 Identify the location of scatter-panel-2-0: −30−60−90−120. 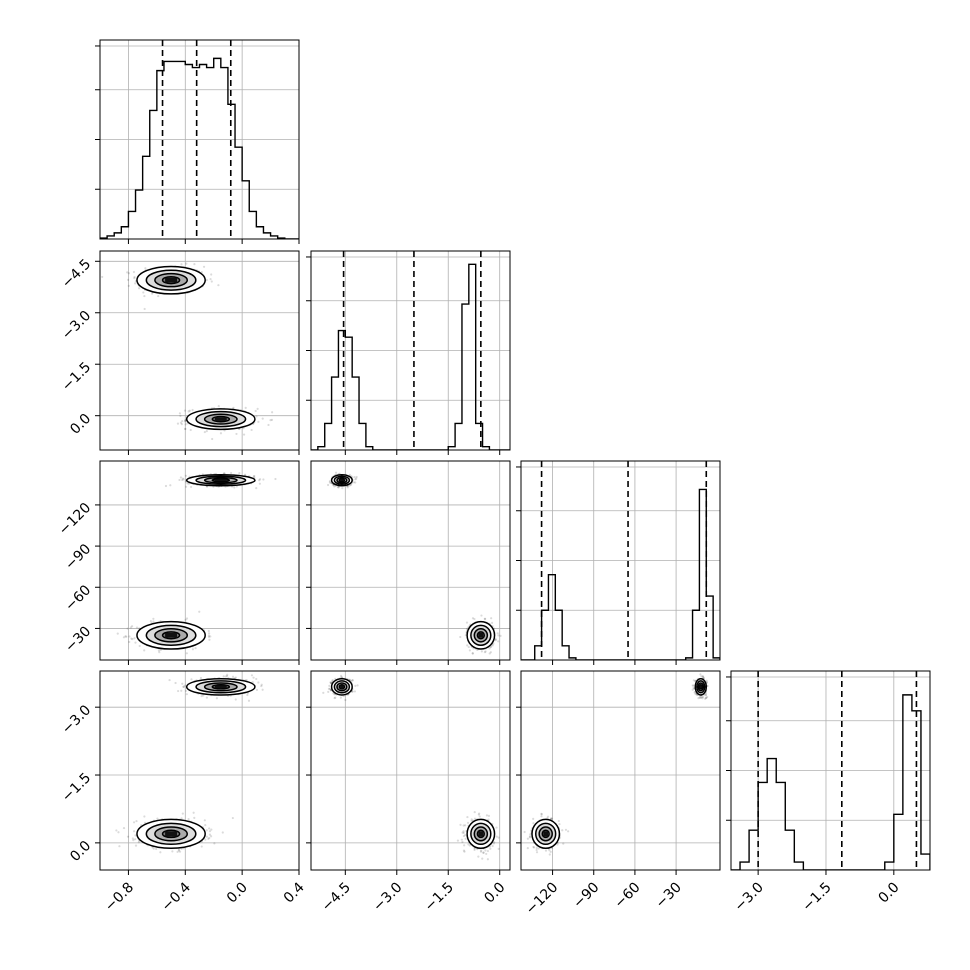
(178, 562).